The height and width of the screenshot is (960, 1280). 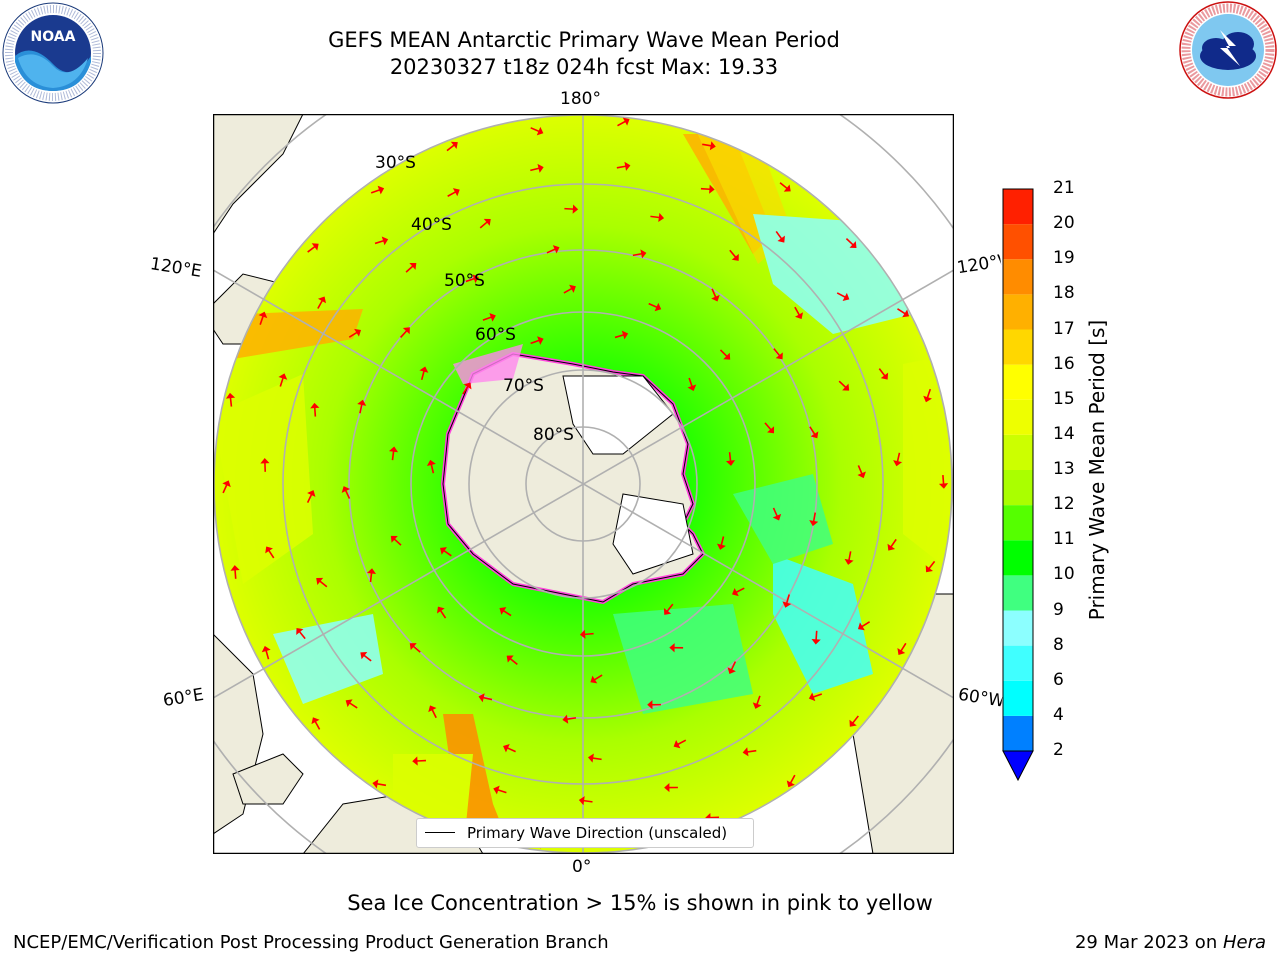 I want to click on colorbar-label: Primary Wave Mean Period [s], so click(x=1097, y=470).